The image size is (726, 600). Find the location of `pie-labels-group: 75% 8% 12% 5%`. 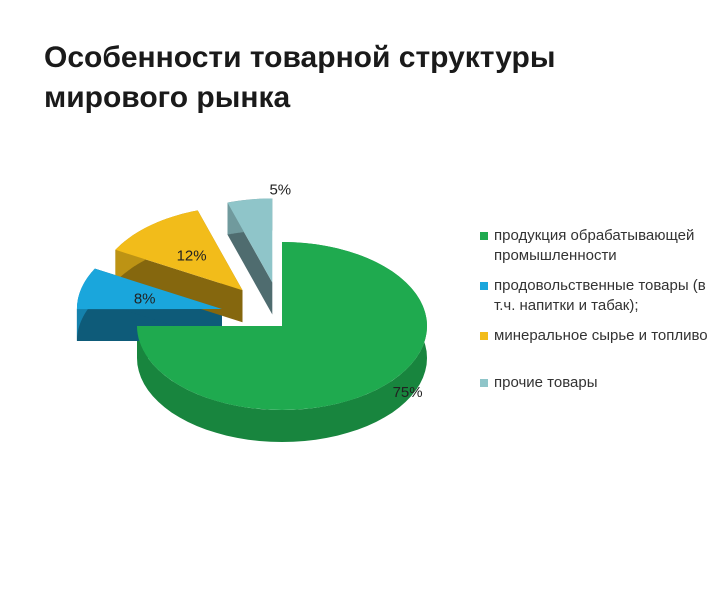

pie-labels-group: 75% 8% 12% 5% is located at coordinates (278, 291).